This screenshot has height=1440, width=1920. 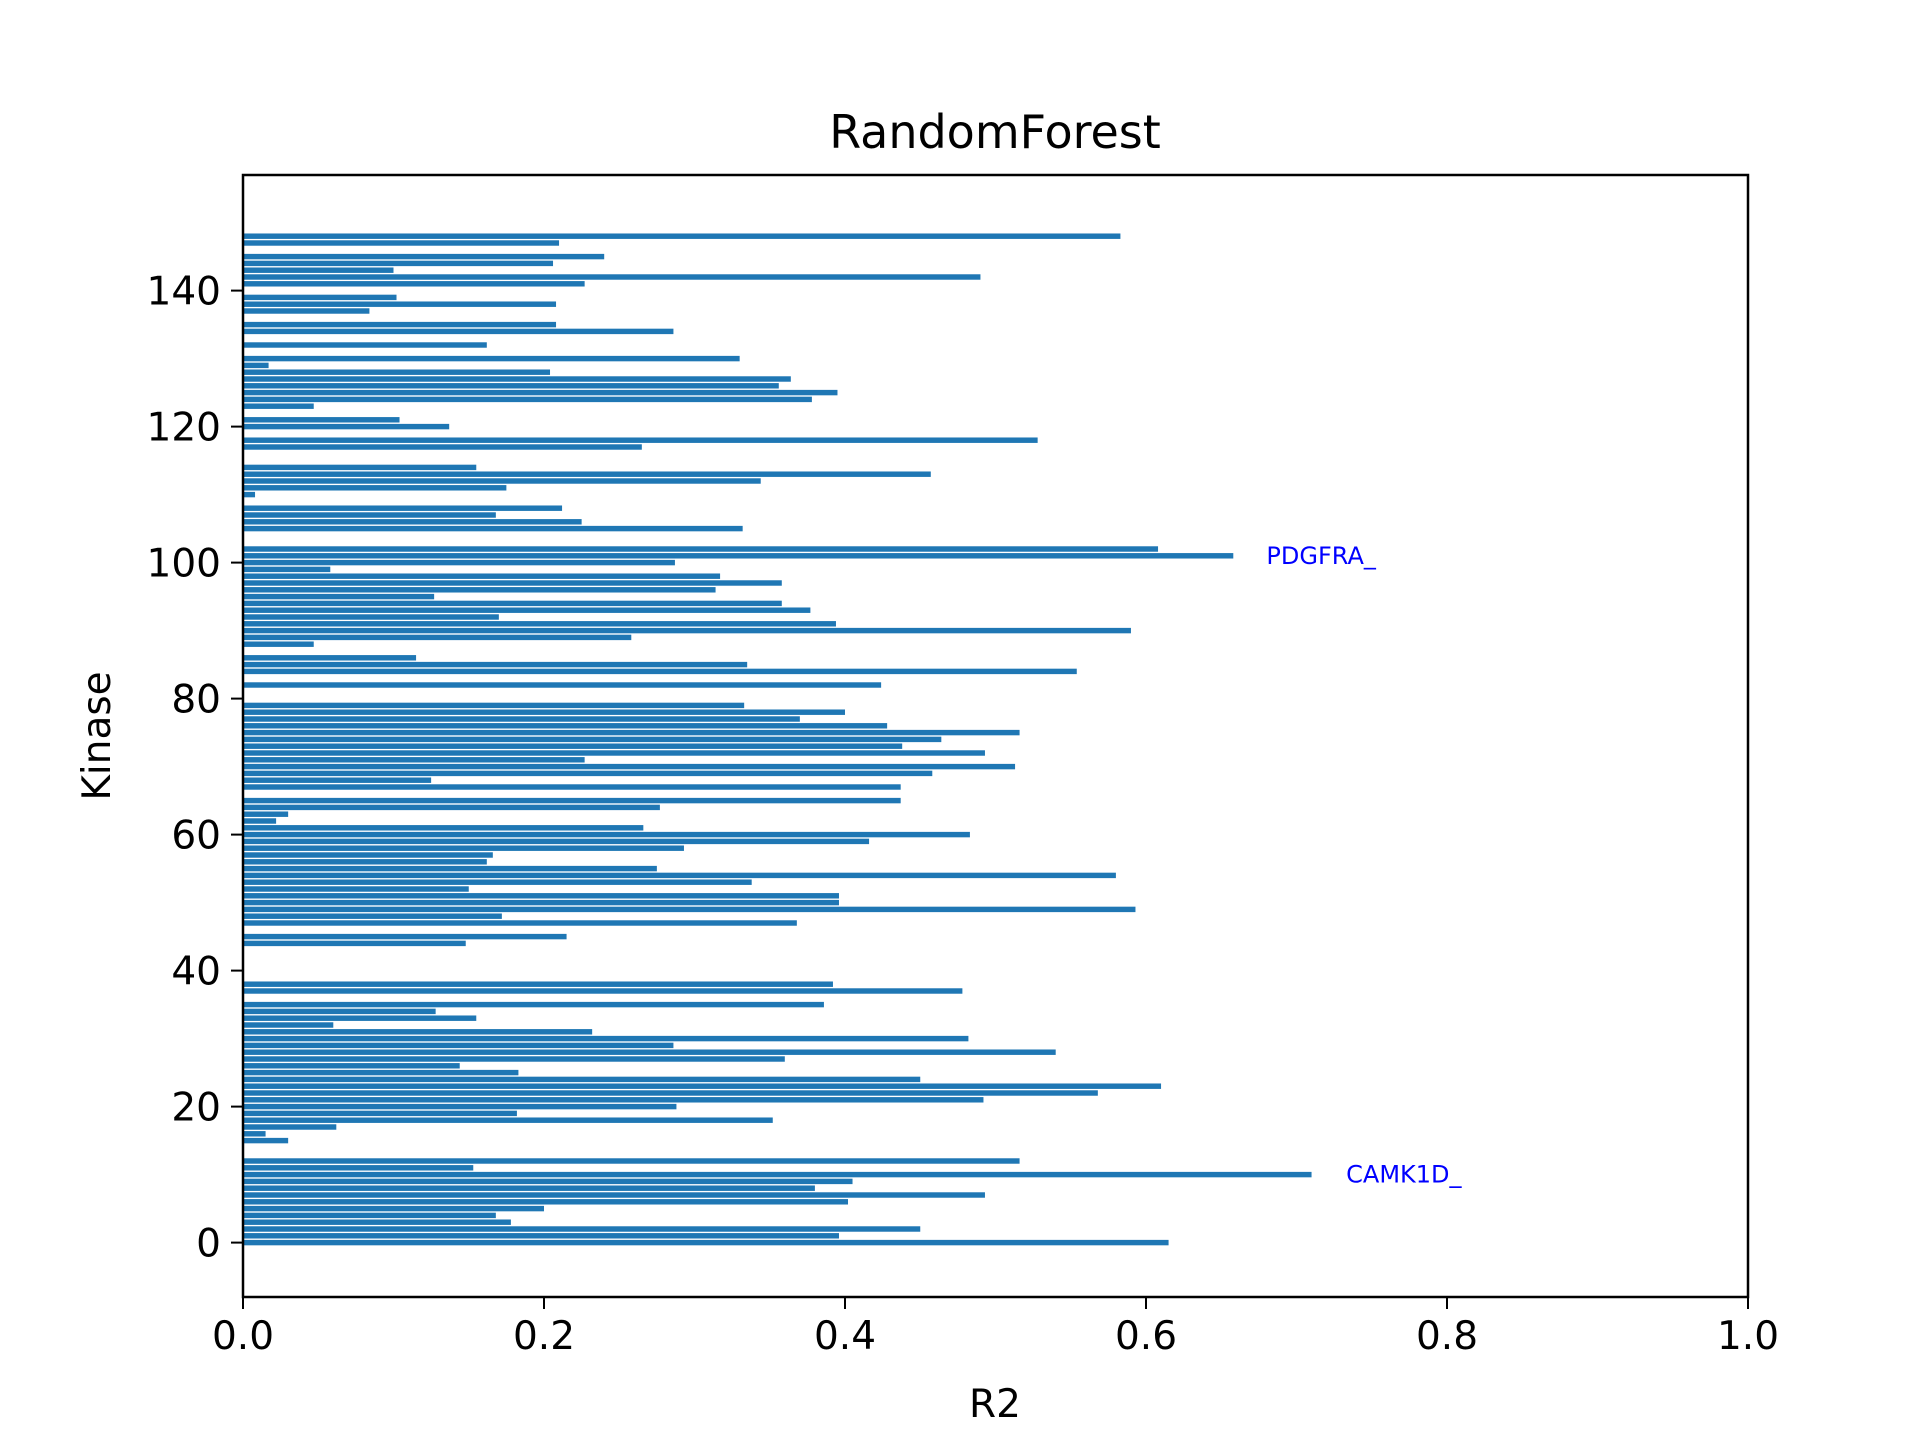 What do you see at coordinates (544, 1336) in the screenshot?
I see `x-tick-label-1: 0.2` at bounding box center [544, 1336].